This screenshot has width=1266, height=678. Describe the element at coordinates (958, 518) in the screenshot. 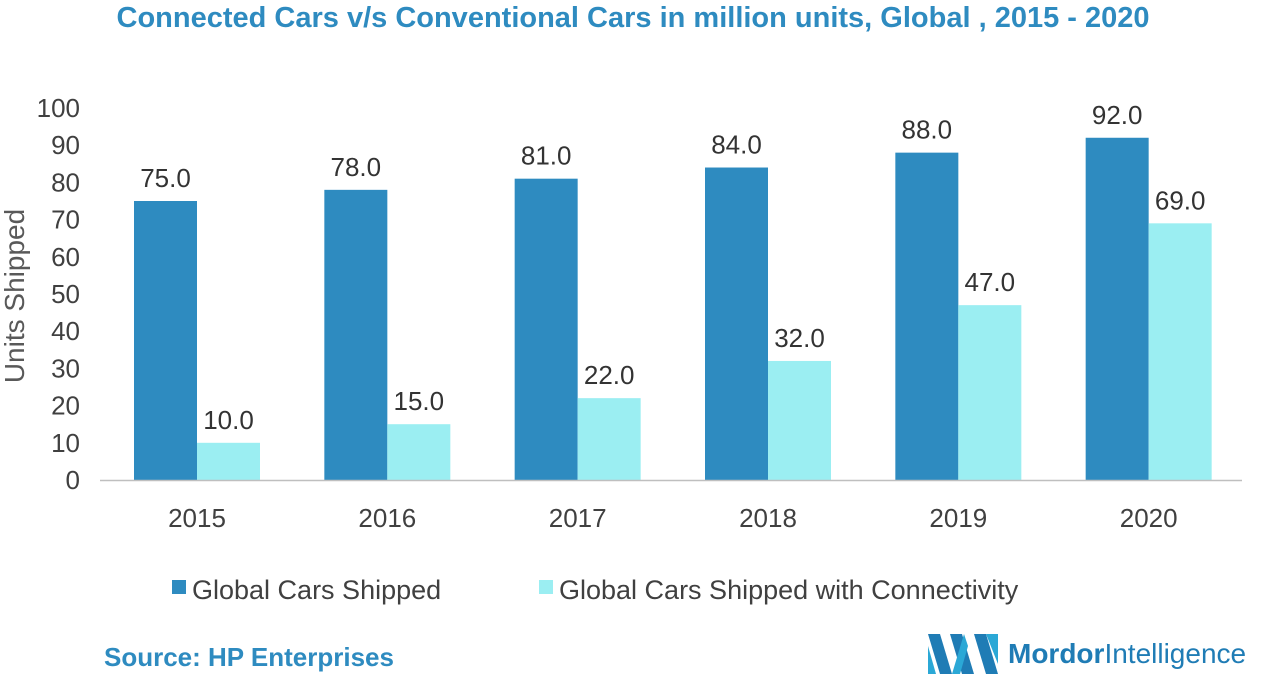

I see `x-tick-label: 2019` at that location.